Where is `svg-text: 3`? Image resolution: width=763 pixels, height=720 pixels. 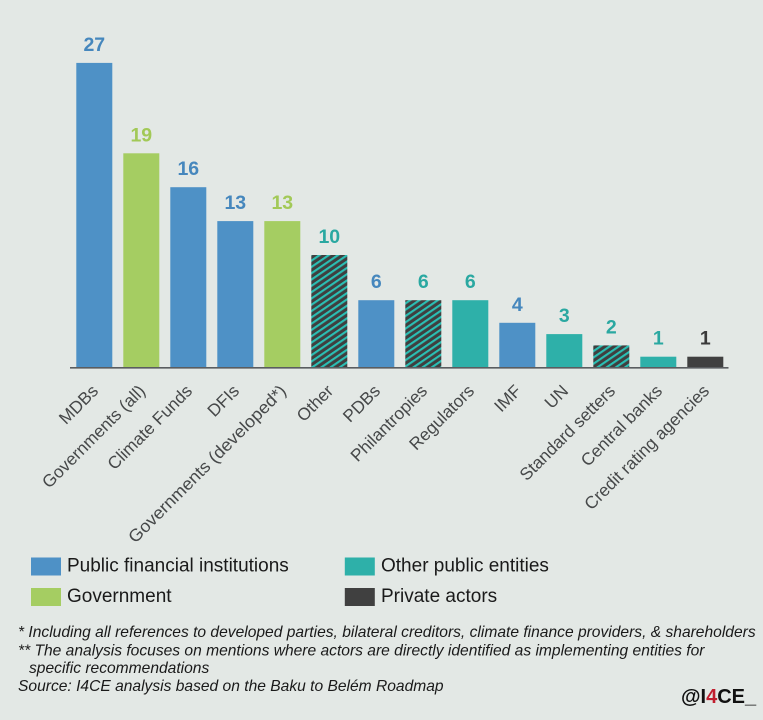
svg-text: 3 is located at coordinates (564, 316).